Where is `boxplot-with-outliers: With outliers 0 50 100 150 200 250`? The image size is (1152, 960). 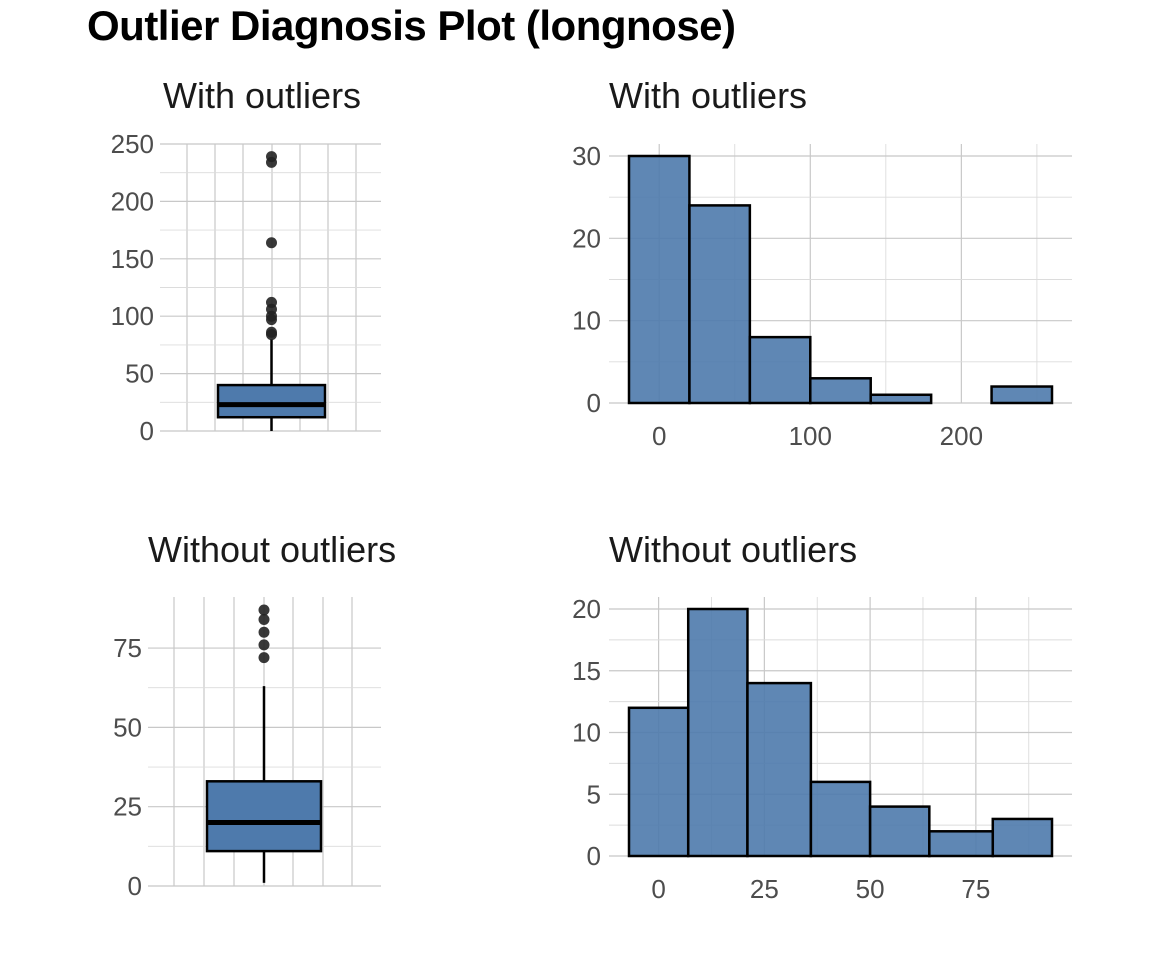
boxplot-with-outliers: With outliers 0 50 100 150 200 250 is located at coordinates (246, 260).